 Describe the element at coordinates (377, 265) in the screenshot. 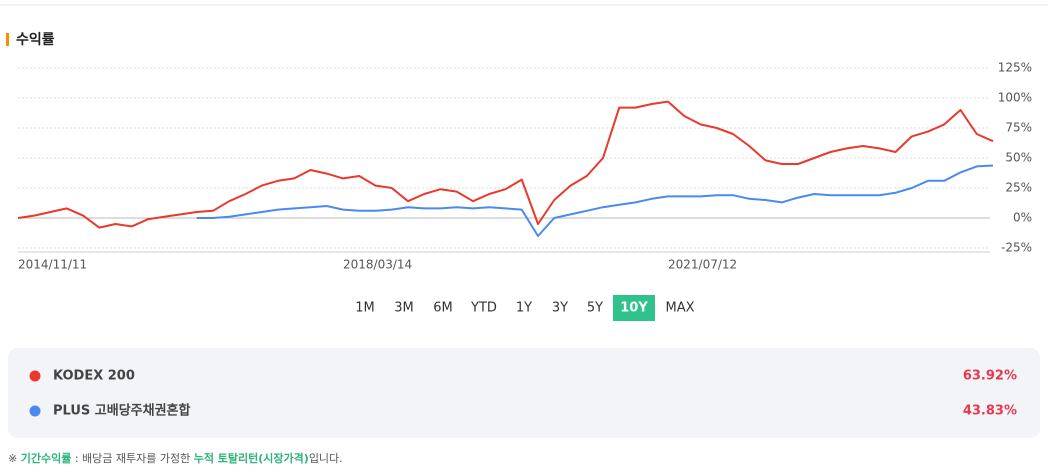

I see `x-tick-label: 2018/03/14` at that location.